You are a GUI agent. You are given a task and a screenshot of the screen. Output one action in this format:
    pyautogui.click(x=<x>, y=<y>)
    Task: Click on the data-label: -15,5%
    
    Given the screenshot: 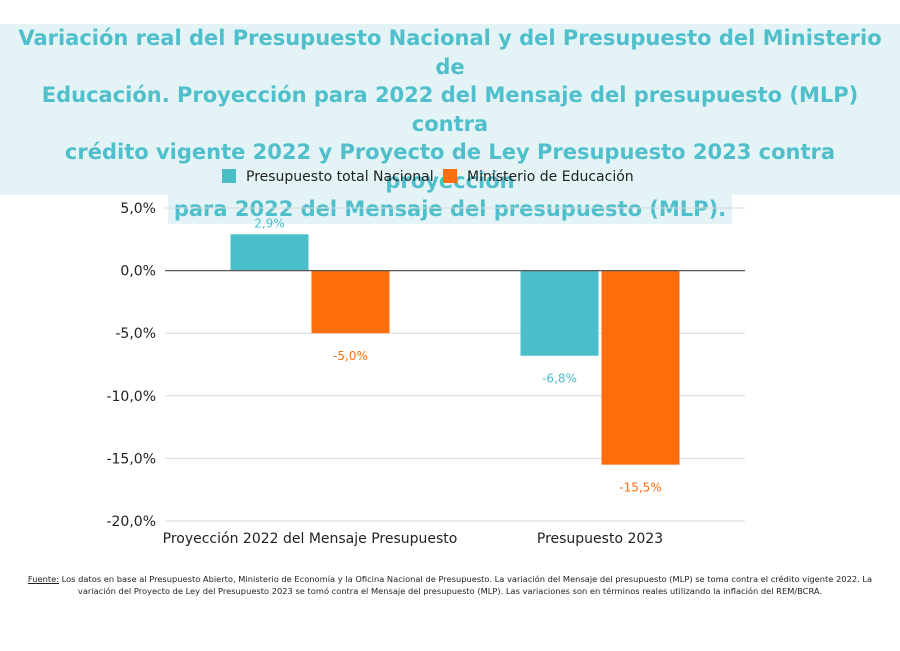 What is the action you would take?
    pyautogui.click(x=640, y=488)
    